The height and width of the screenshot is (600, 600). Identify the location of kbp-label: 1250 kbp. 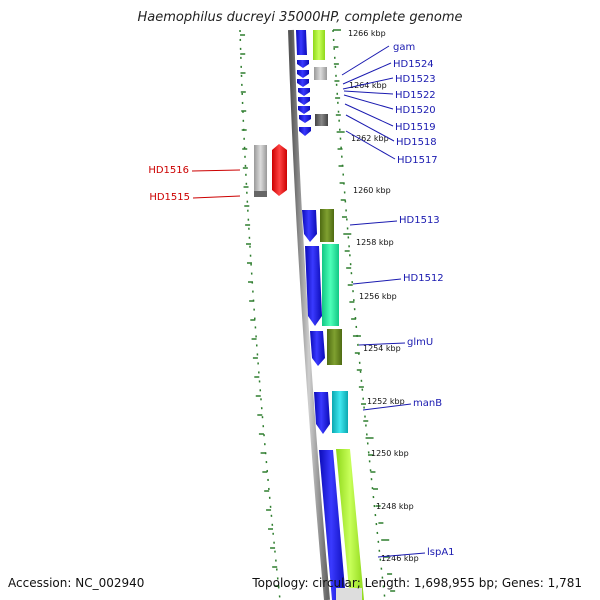
(390, 453).